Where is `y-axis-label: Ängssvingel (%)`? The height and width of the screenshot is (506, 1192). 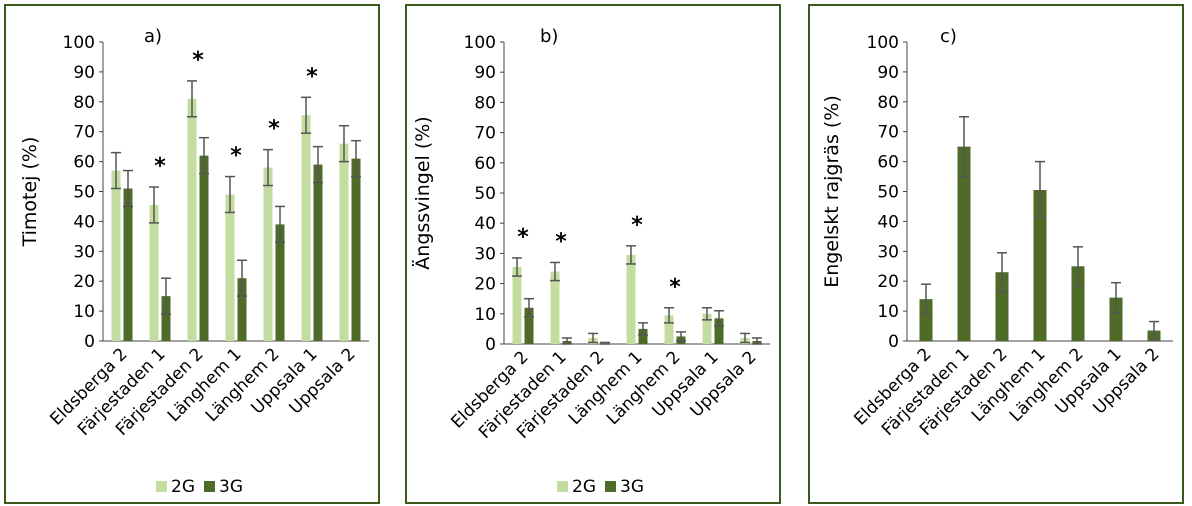 y-axis-label: Ängssvingel (%) is located at coordinates (422, 192).